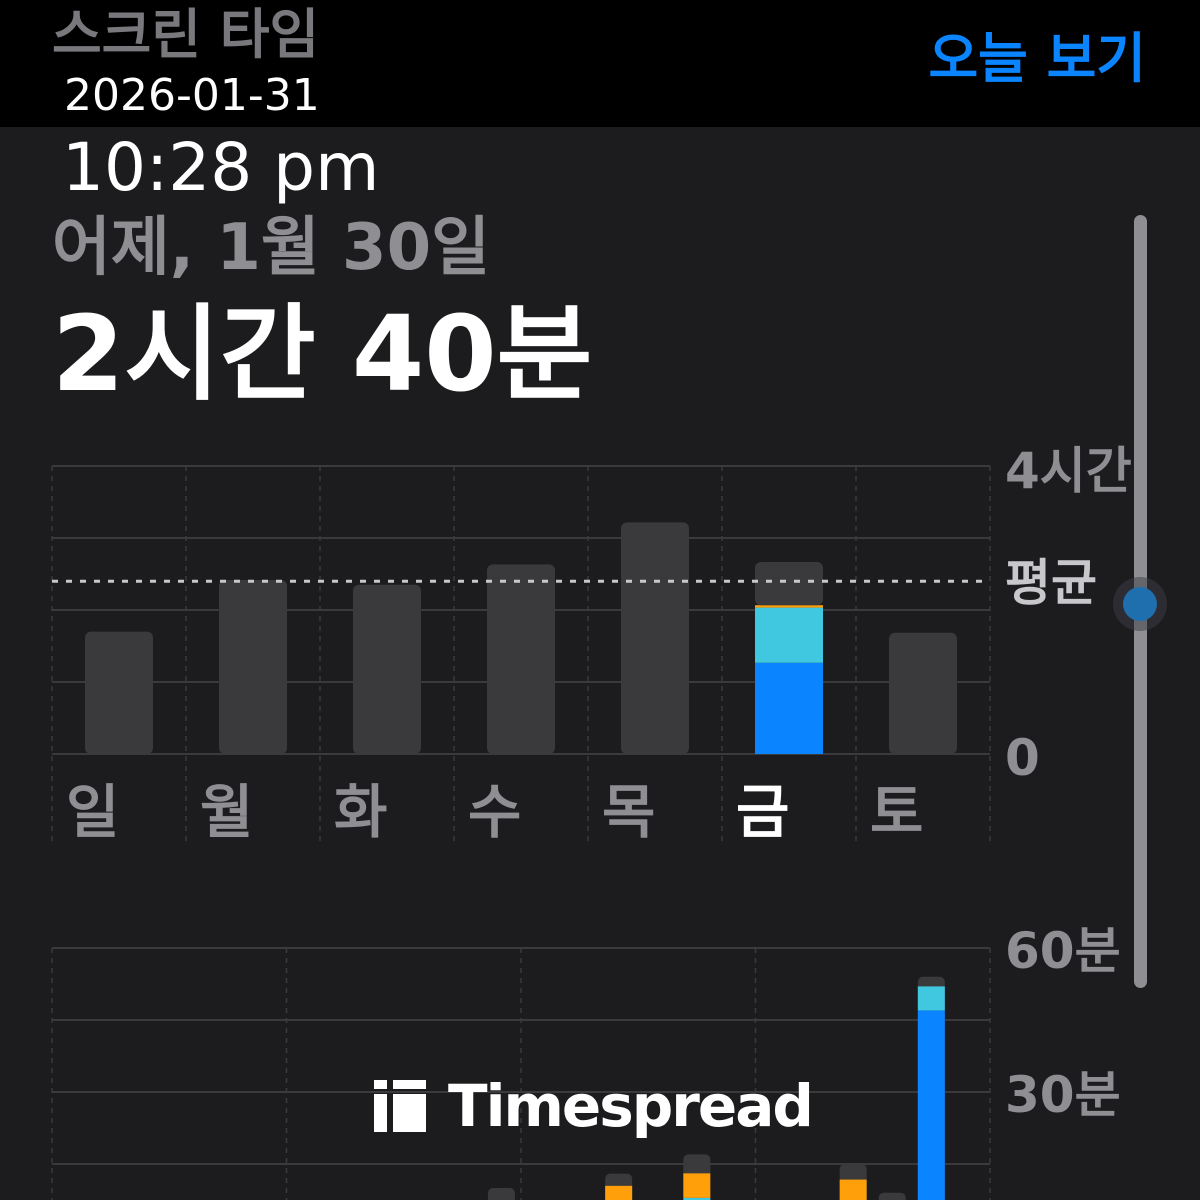 The width and height of the screenshot is (1200, 1200). Describe the element at coordinates (322, 354) in the screenshot. I see `total-screen-time: 2시간 40분` at that location.